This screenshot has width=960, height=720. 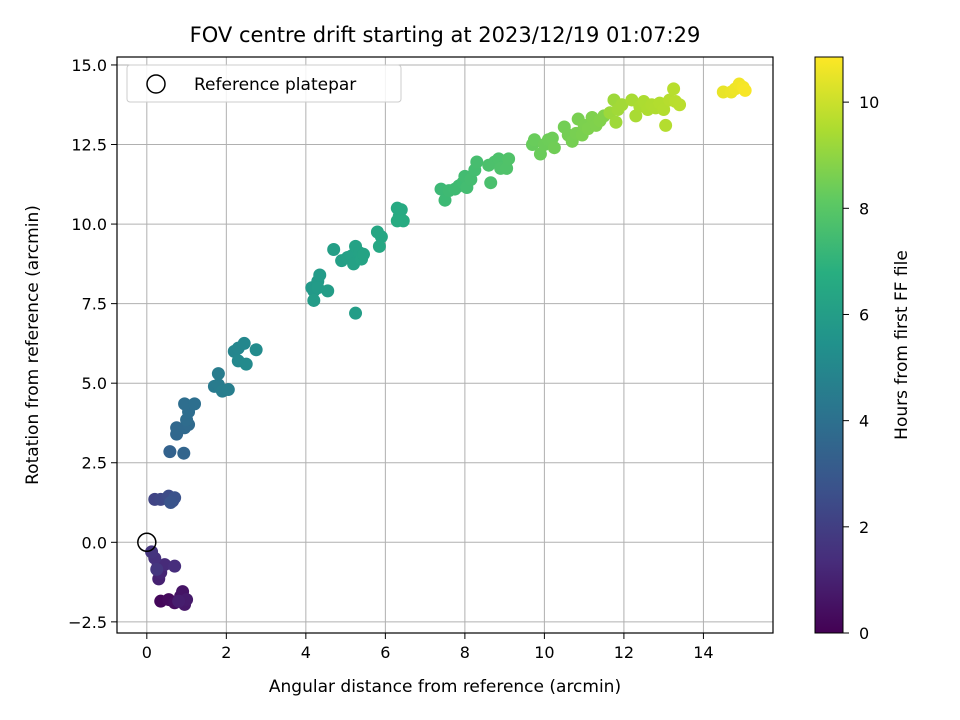 I want to click on y-tick-label: 2.5, so click(x=94, y=463).